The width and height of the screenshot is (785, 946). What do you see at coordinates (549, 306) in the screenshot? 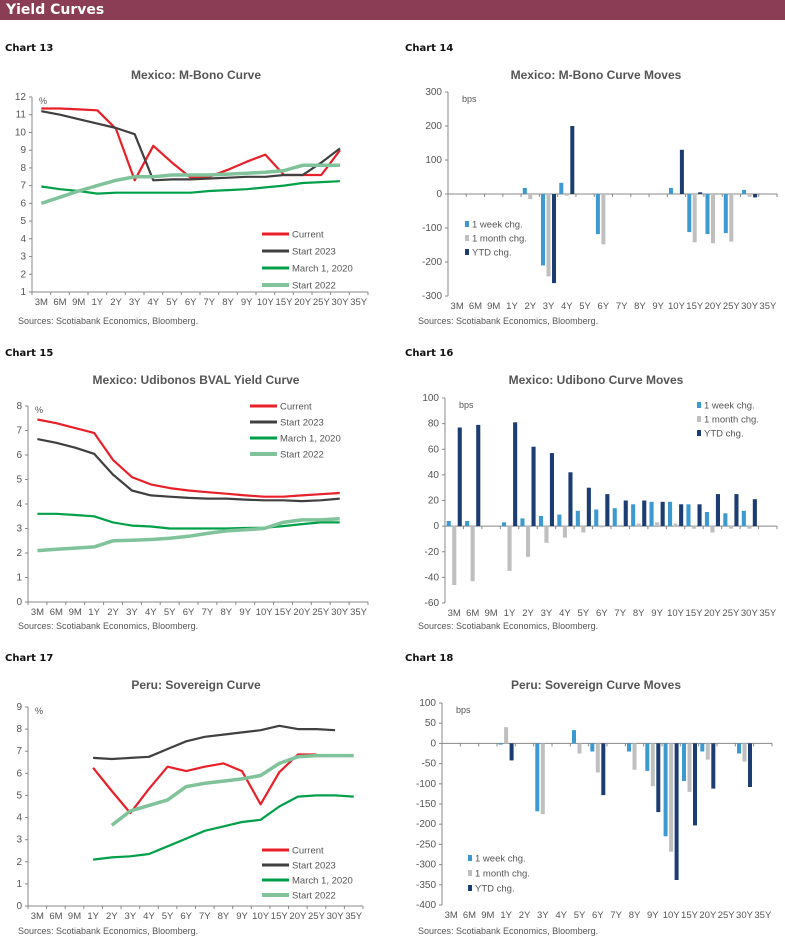
I see `x-tick-label: 3Y` at bounding box center [549, 306].